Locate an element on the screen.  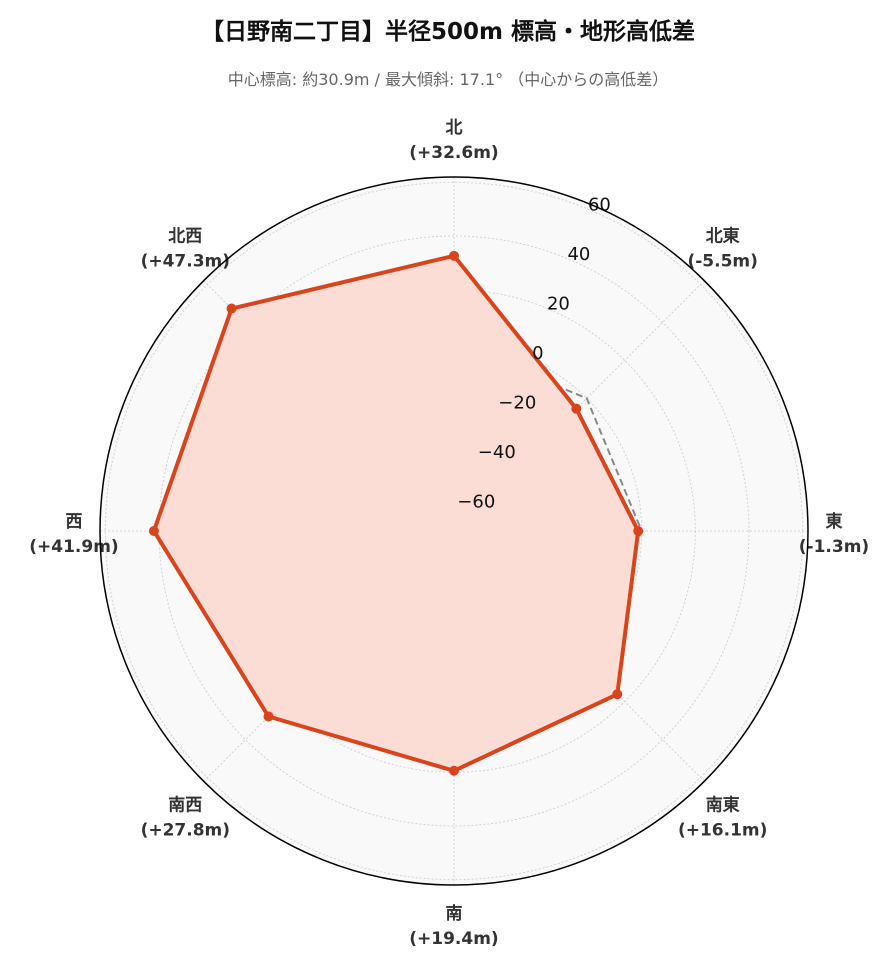
direction-label-北: 北 is located at coordinates (454, 128).